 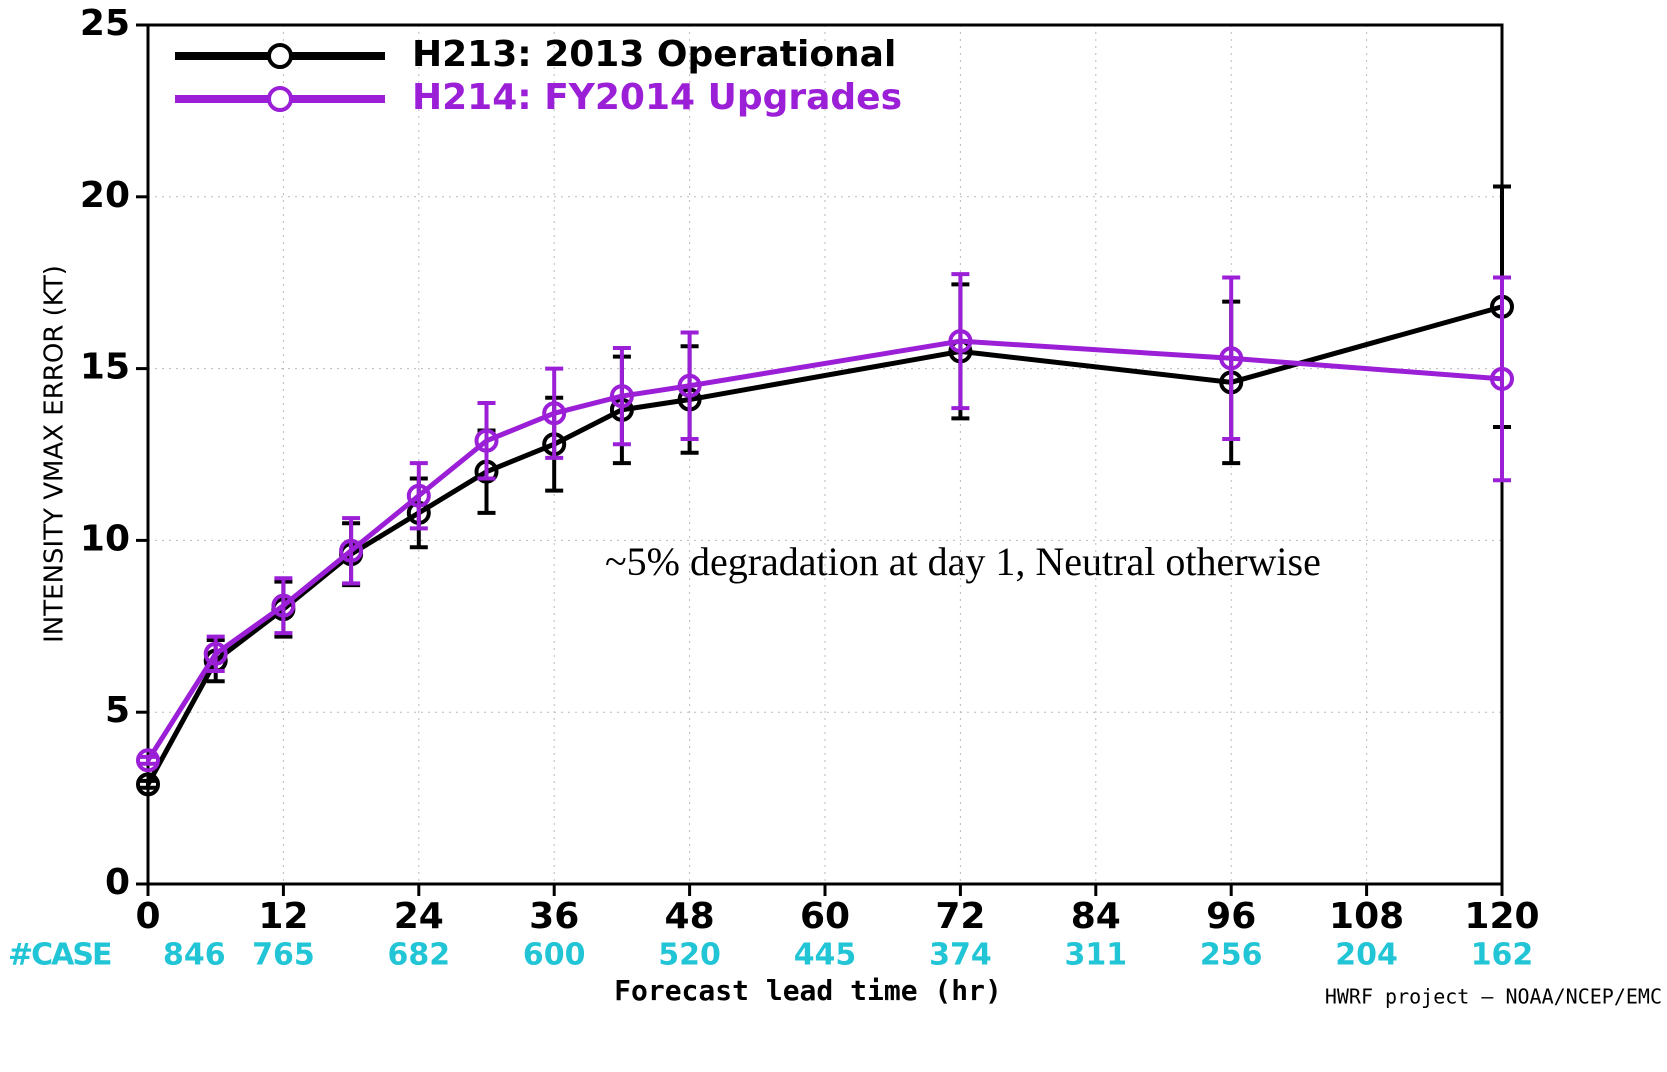 I want to click on legend-label: H213: 2013 Operational, so click(x=654, y=54).